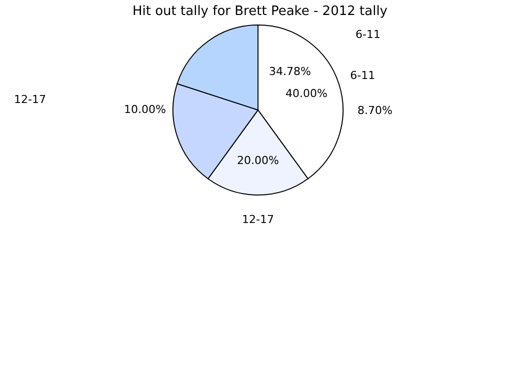 This screenshot has width=520, height=390. What do you see at coordinates (368, 34) in the screenshot?
I see `text: 6-11` at bounding box center [368, 34].